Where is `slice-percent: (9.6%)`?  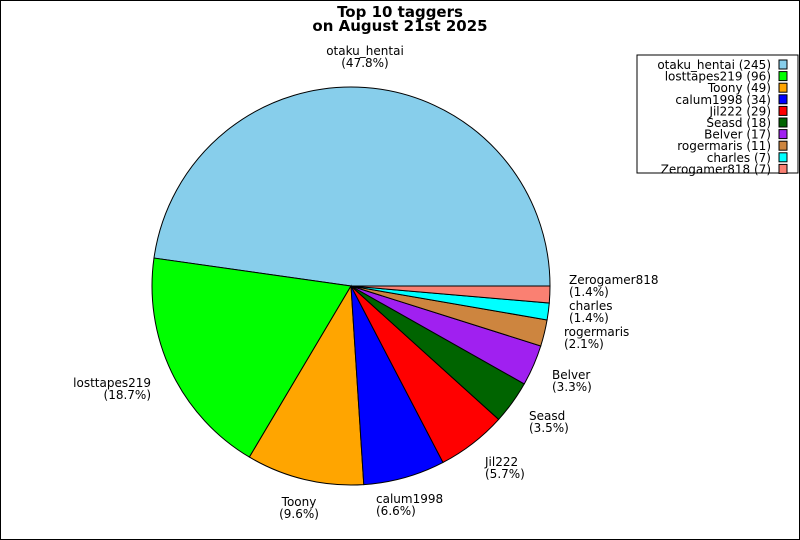 slice-percent: (9.6%) is located at coordinates (299, 514).